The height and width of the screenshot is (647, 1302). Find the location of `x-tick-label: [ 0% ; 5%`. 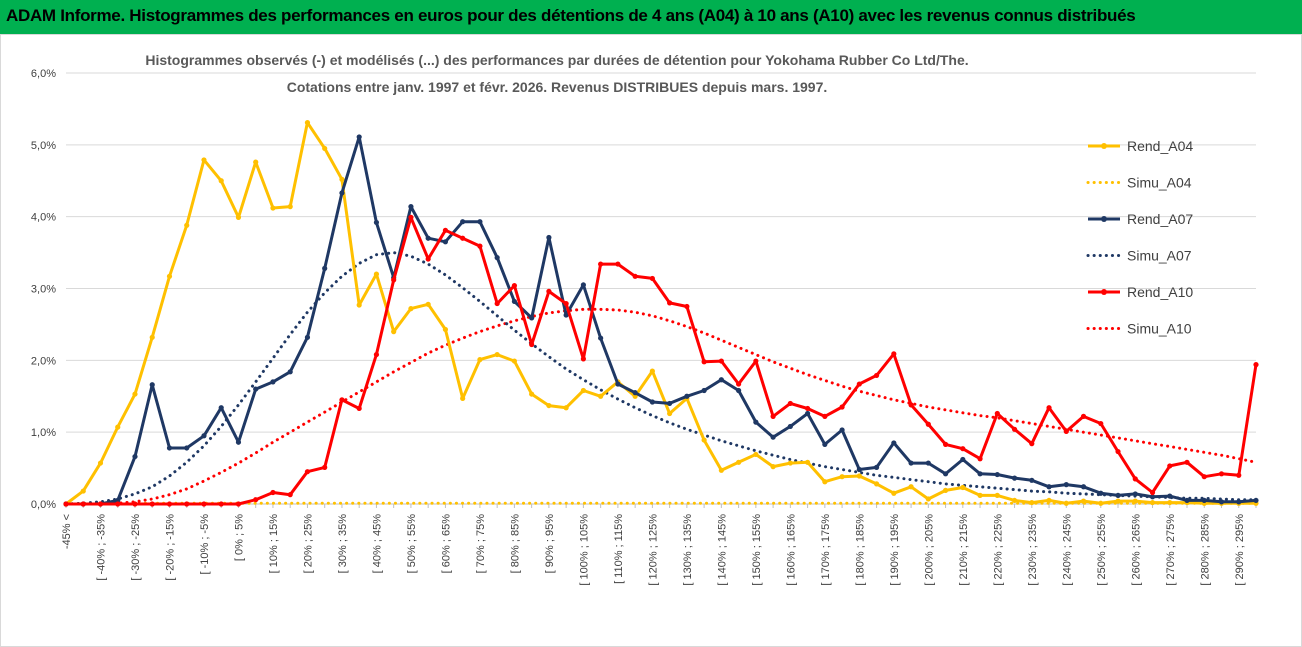

x-tick-label: [ 0% ; 5% is located at coordinates (239, 537).